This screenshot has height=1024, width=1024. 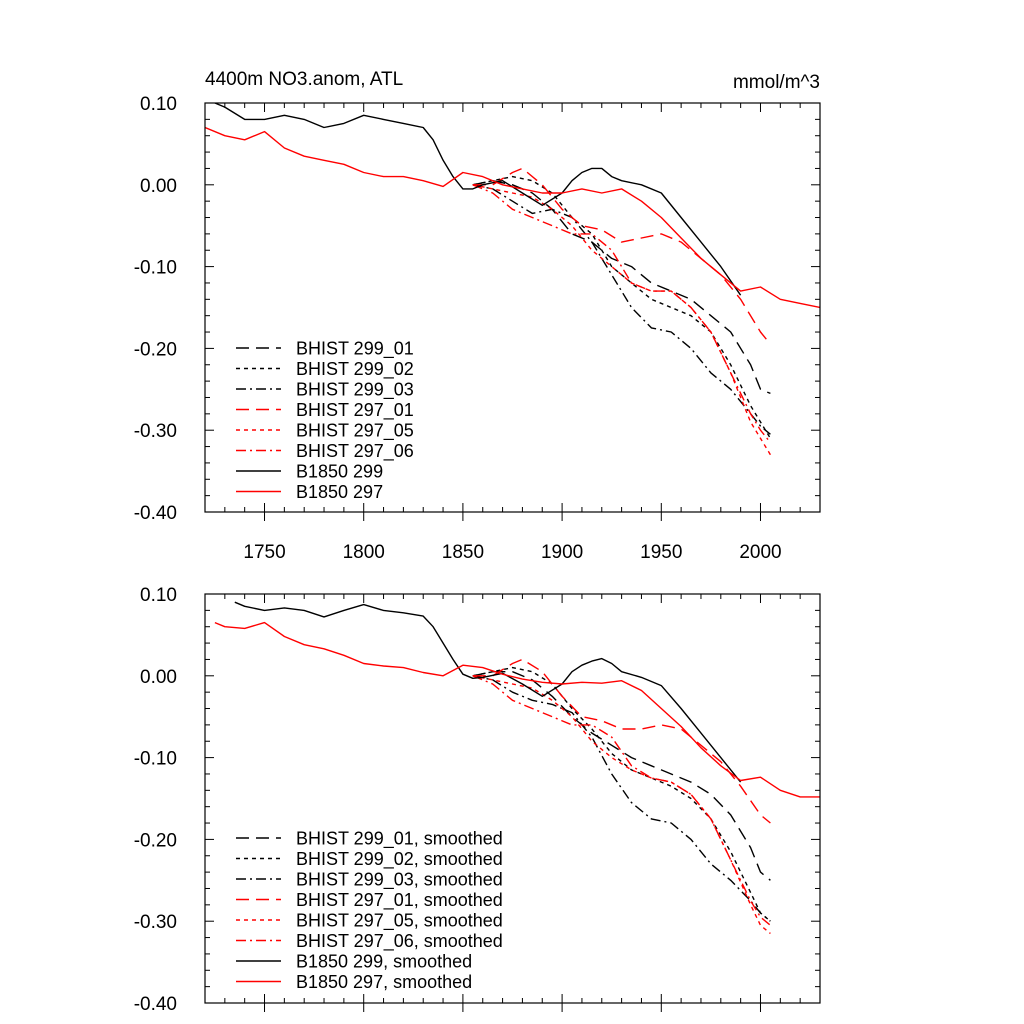 I want to click on legend-entry-label: BHIST 299_02, smoothed, so click(x=399, y=859).